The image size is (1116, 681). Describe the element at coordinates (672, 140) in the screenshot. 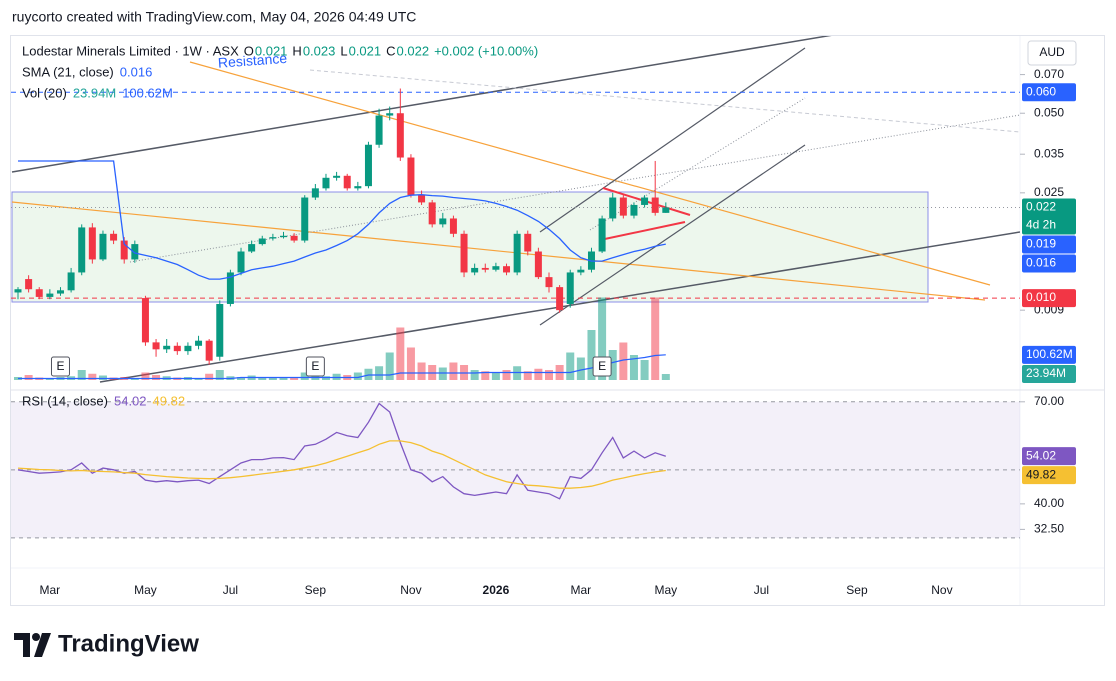

I see `channel-line` at that location.